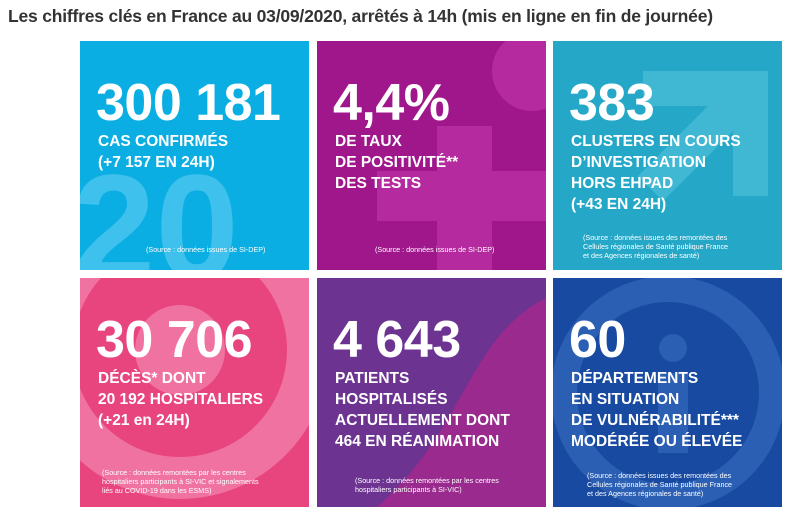 The height and width of the screenshot is (514, 794). What do you see at coordinates (397, 340) in the screenshot?
I see `hospital-value: 4 643` at bounding box center [397, 340].